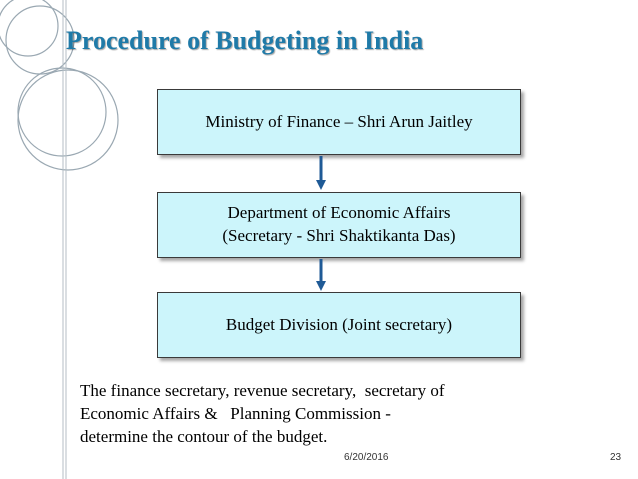 The image size is (638, 479). I want to click on budget-division-box: Budget Division (Joint secretary), so click(339, 325).